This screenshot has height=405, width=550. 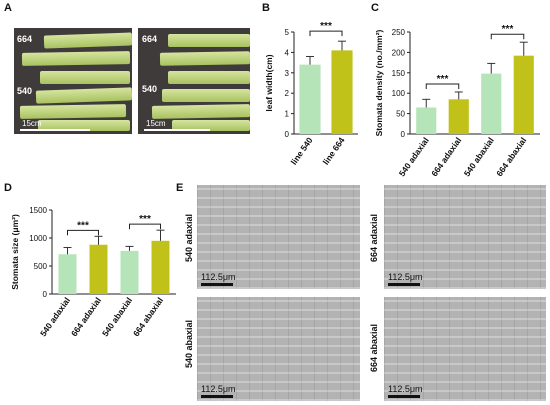 I want to click on chart-leaf-width: 0 1 2 3 4 5 leaf width(cm) line 540 line 664 ***, so click(x=311, y=94).